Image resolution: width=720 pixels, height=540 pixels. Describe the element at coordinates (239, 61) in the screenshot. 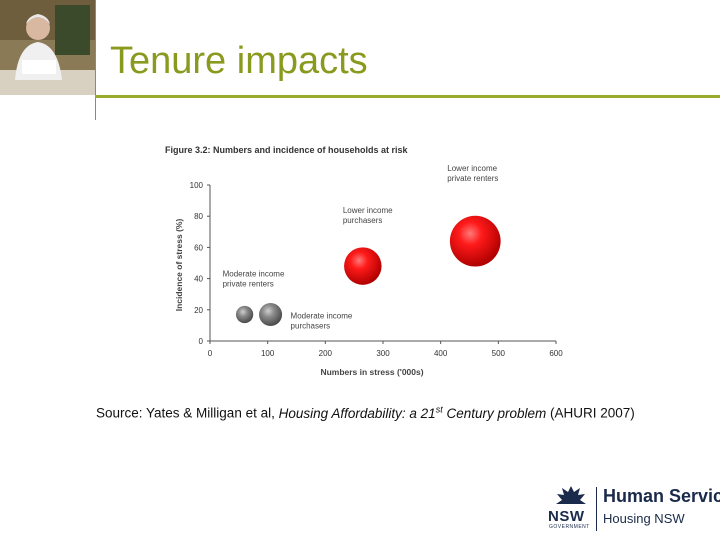

I see `slide-title: Tenure impacts` at that location.